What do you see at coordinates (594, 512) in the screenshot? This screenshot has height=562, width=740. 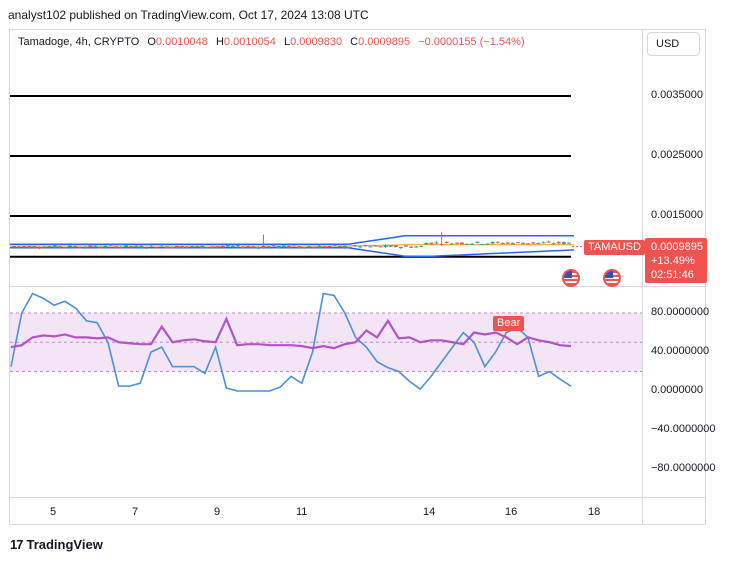 I see `time-tick-label: 18` at bounding box center [594, 512].